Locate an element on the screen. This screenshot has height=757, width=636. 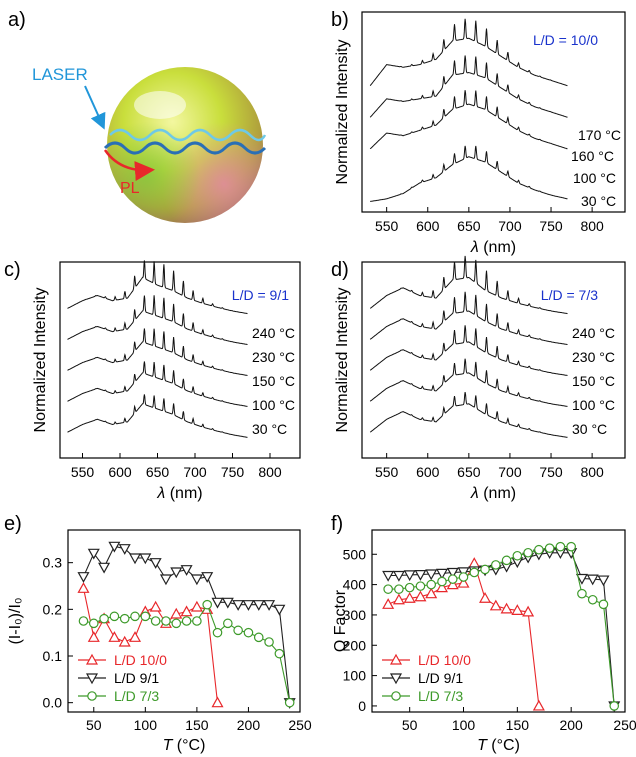
xtick-label: 50 is located at coordinates (94, 725).